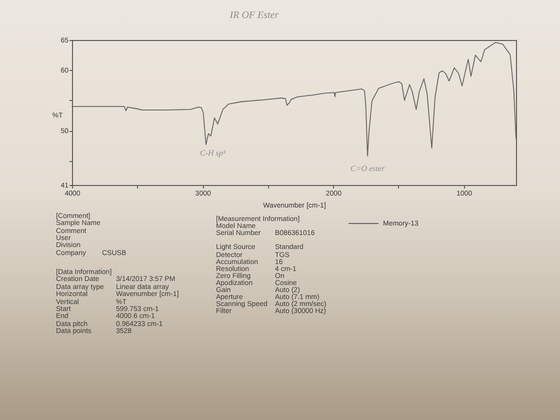 The height and width of the screenshot is (420, 560). Describe the element at coordinates (368, 168) in the screenshot. I see `annotation: C=O ester` at that location.